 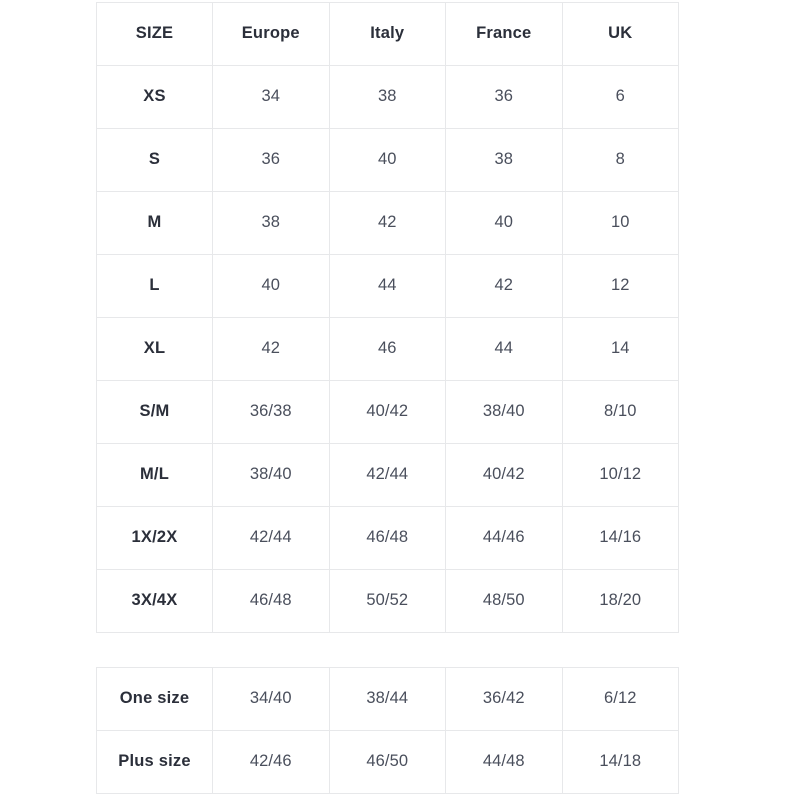 I want to click on uk-value-cell: 14, so click(x=620, y=349).